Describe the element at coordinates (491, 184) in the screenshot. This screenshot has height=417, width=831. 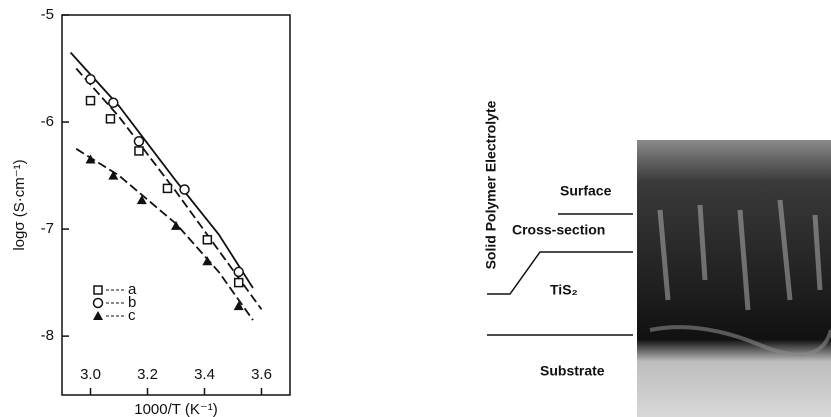
I see `side-label: Solid Polymer Electrolyte` at that location.